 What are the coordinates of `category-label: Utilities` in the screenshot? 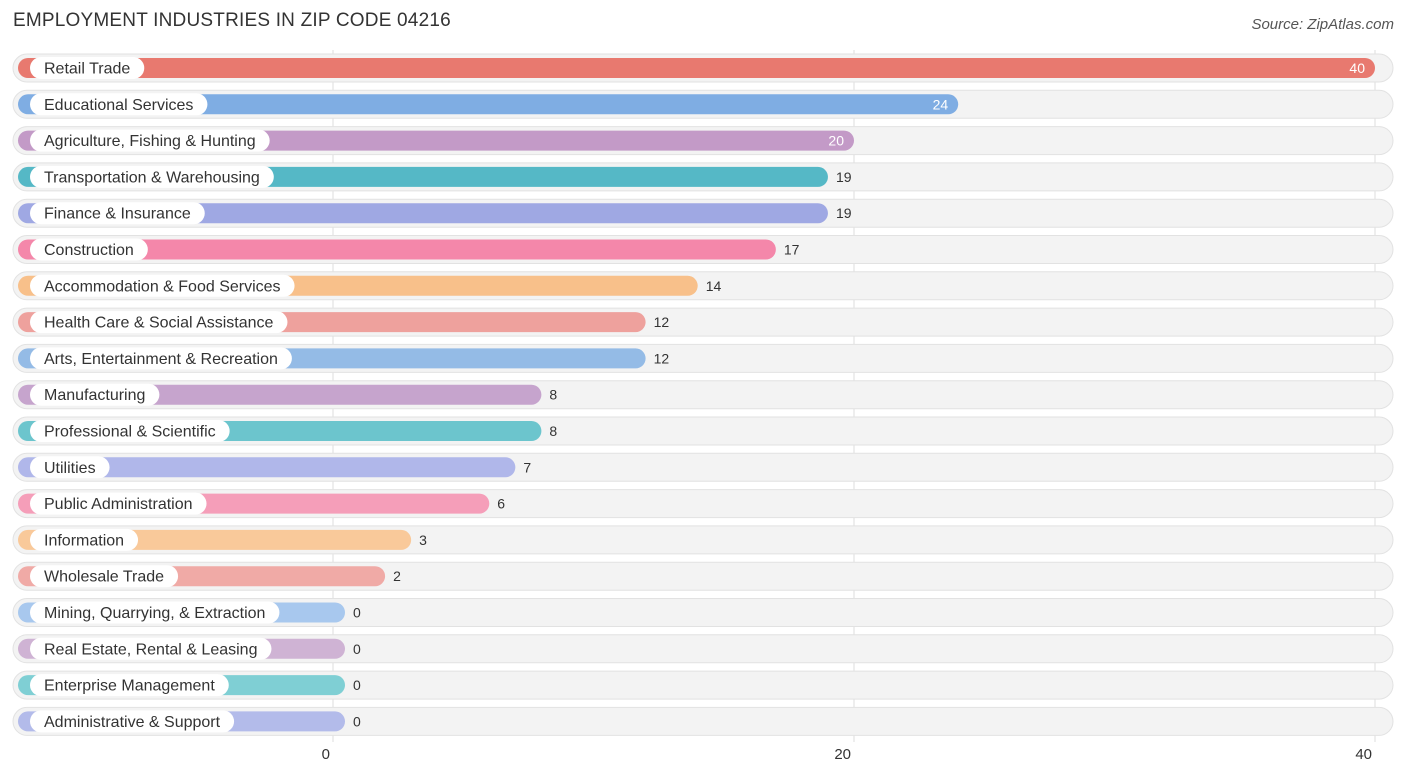 It's located at (70, 468).